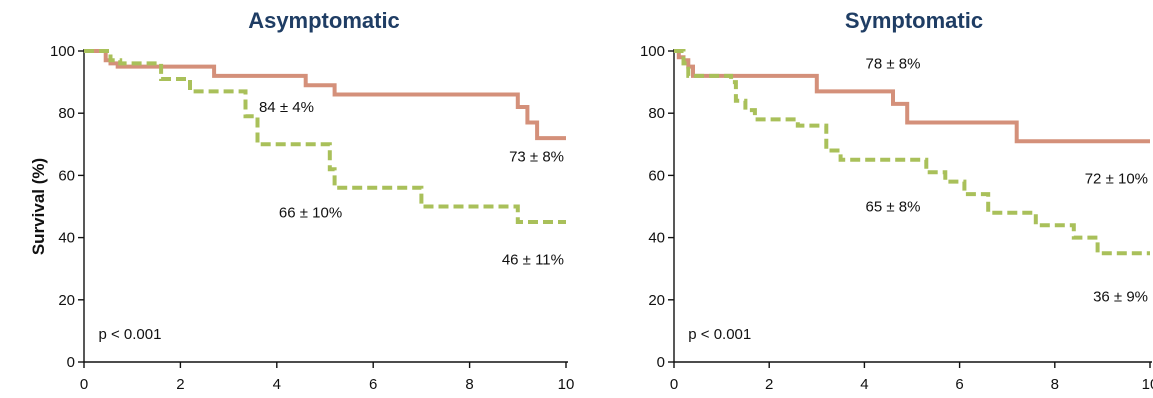 This screenshot has width=1153, height=398. I want to click on y-axis-label: Survival (%), so click(38, 206).